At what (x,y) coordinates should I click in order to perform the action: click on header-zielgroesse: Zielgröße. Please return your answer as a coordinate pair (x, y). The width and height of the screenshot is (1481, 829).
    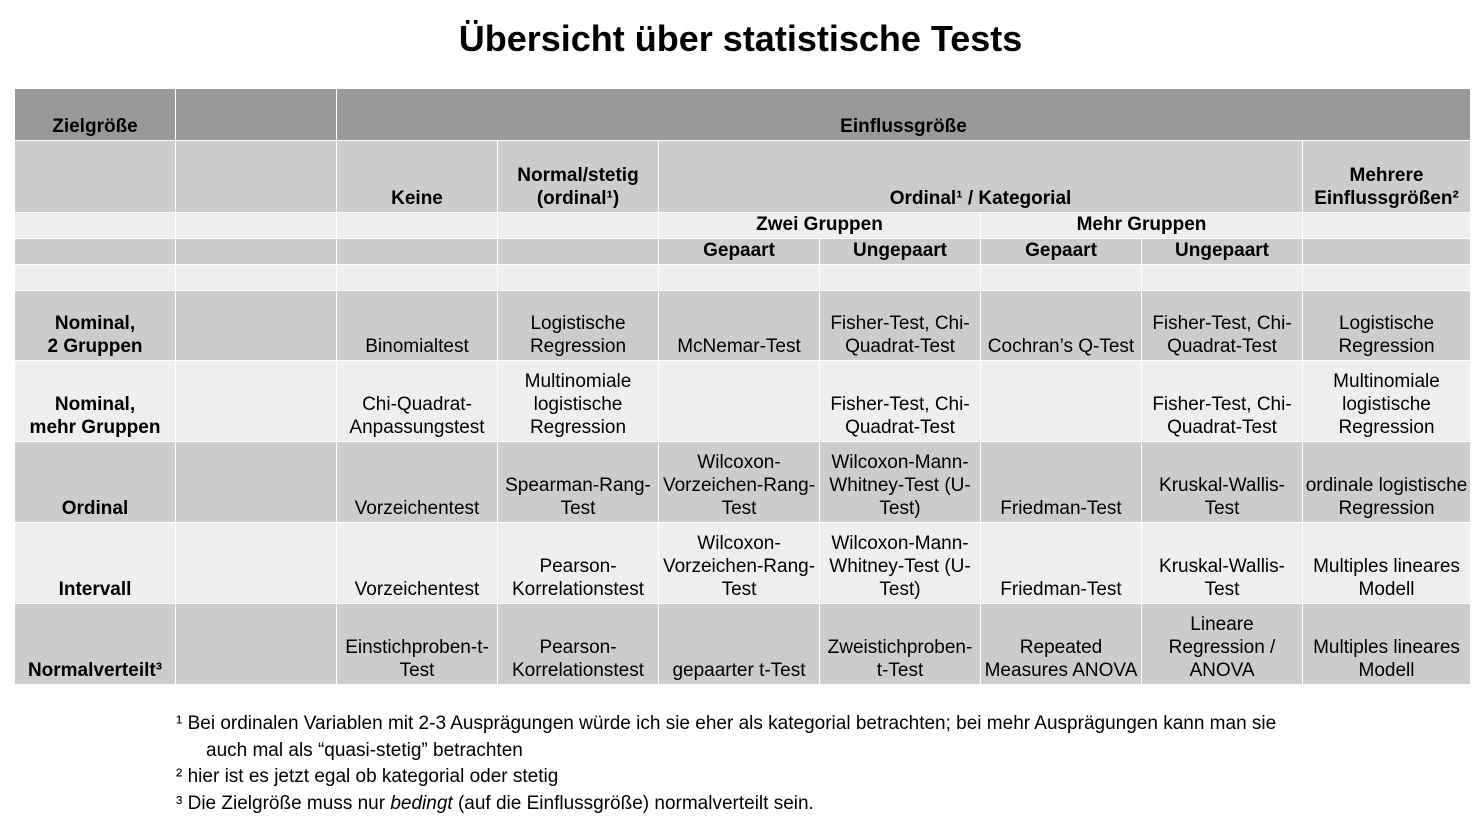
    Looking at the image, I should click on (95, 114).